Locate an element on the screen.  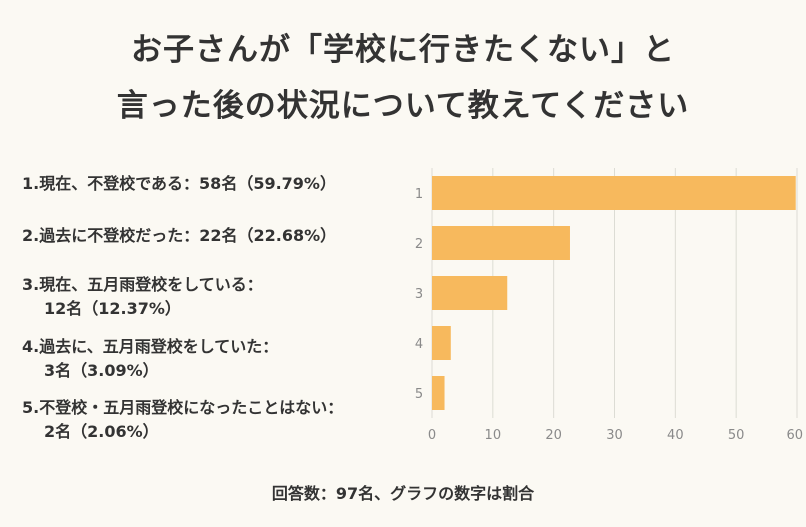
x-tick-label-4: 40 is located at coordinates (675, 435).